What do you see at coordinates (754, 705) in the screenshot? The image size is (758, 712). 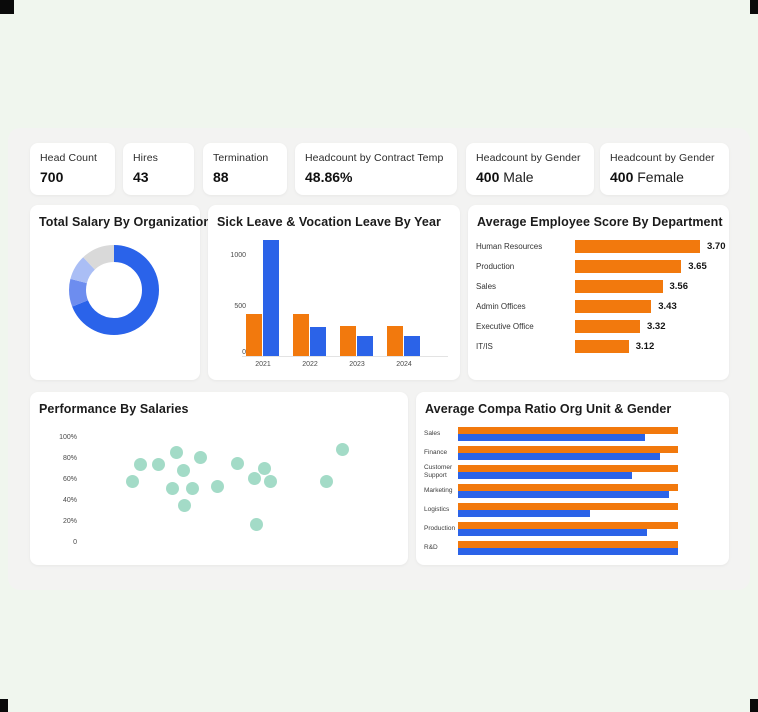 I see `corner-mark-bottom-right` at bounding box center [754, 705].